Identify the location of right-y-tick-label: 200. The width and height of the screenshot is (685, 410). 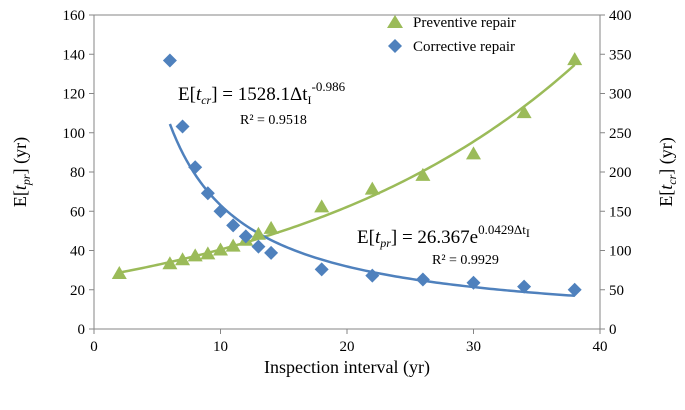
(620, 173).